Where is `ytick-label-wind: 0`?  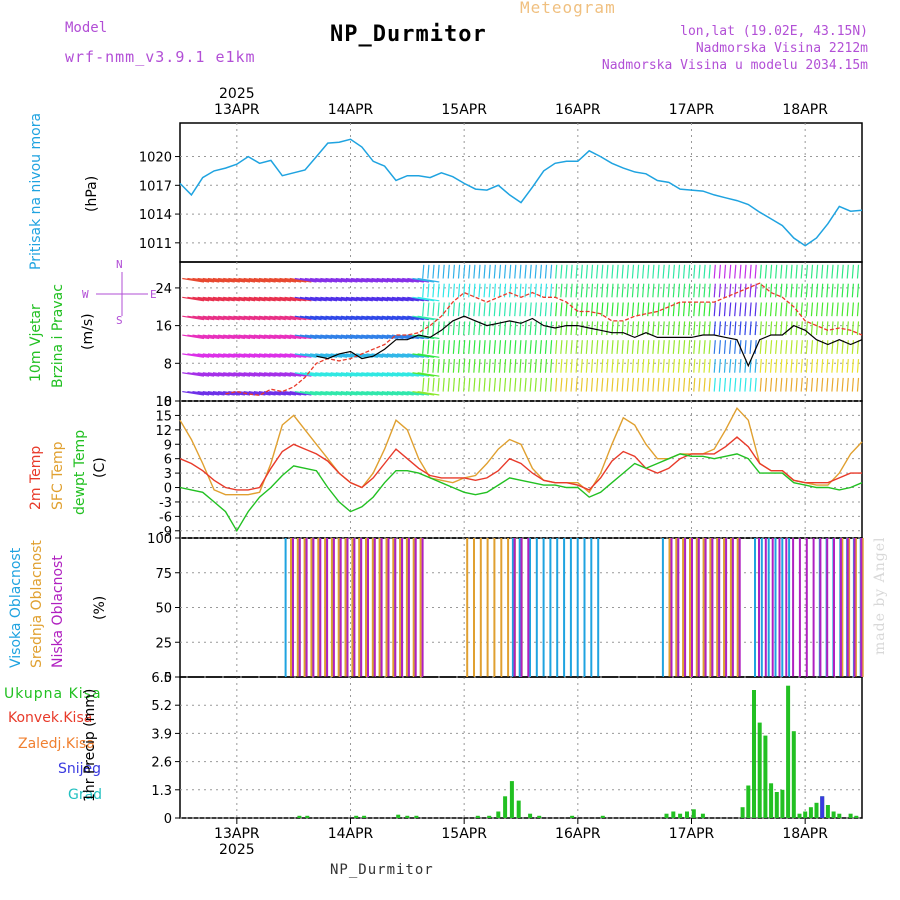
ytick-label-wind: 0 is located at coordinates (168, 402).